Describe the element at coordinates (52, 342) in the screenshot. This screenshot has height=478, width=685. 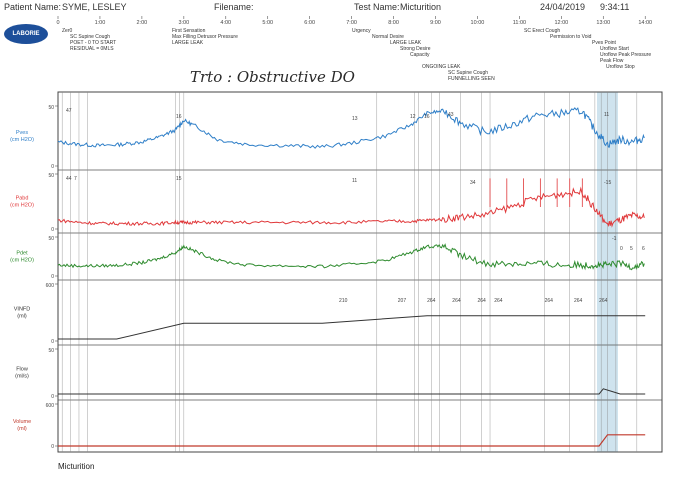
I see `scale-bottom-vinfd: 0` at that location.